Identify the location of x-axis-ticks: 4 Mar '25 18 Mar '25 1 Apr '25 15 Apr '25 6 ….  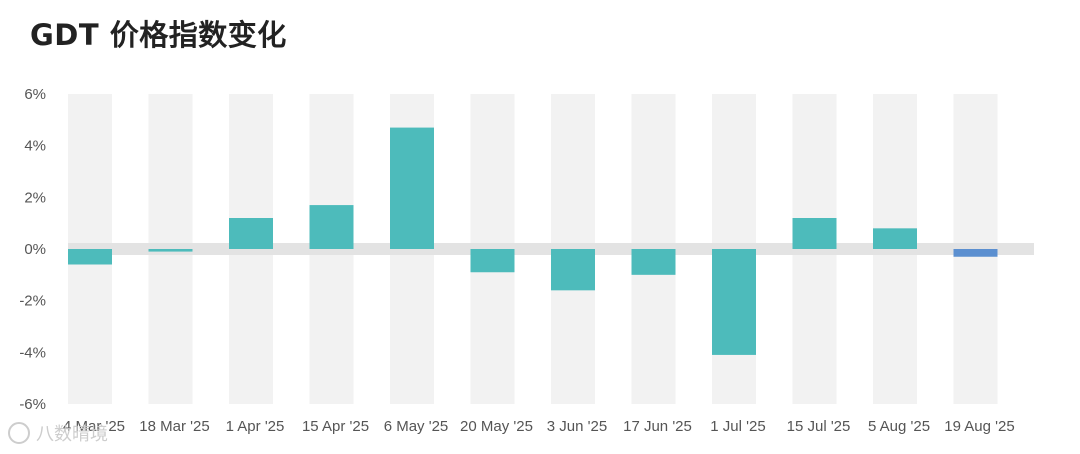
(539, 426).